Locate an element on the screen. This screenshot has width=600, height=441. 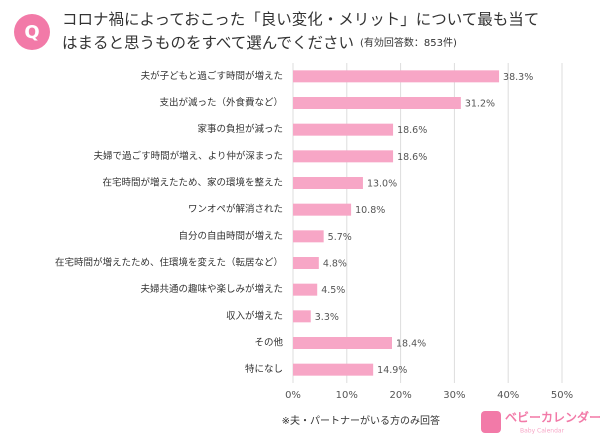
x-tick-label: 50% is located at coordinates (562, 395).